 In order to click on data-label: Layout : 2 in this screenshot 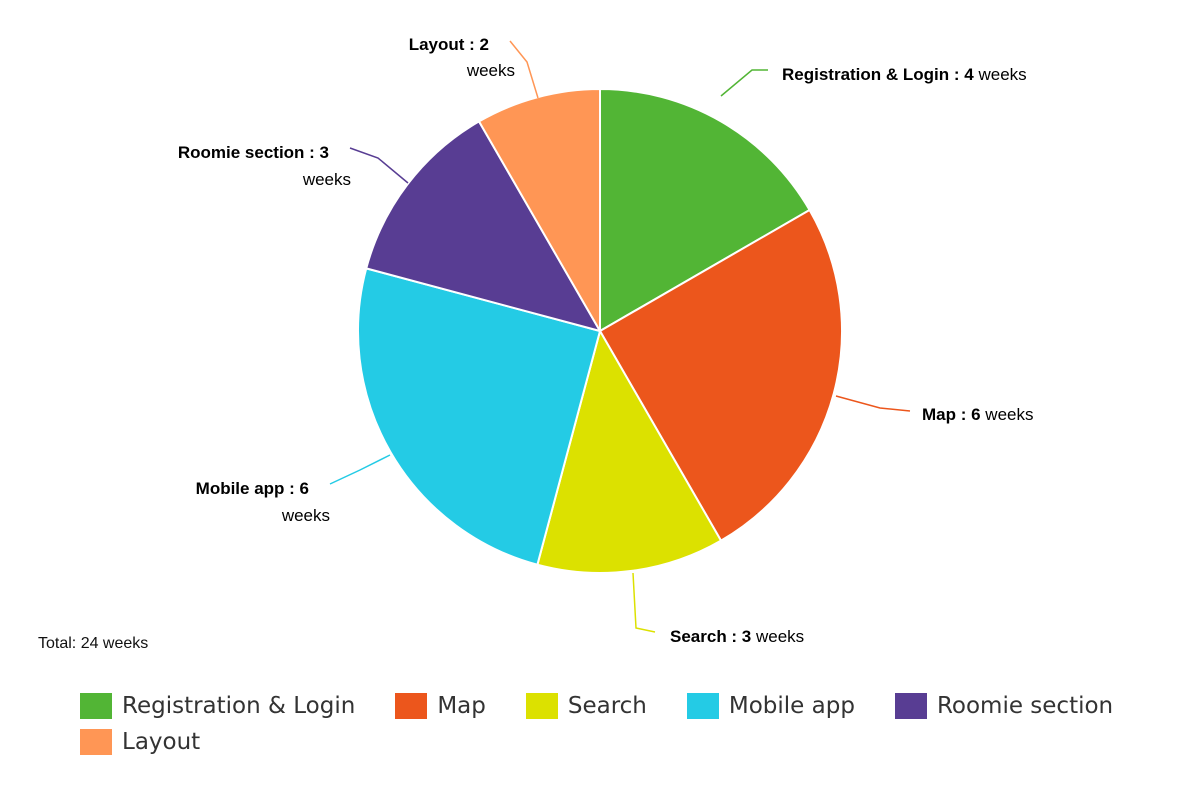, I will do `click(449, 44)`.